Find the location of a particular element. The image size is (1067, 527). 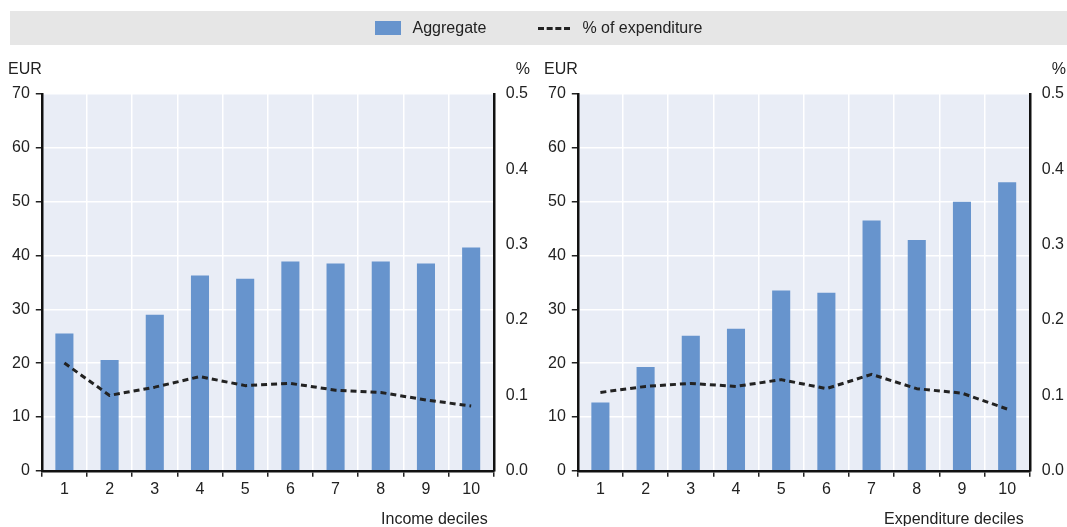

legend-label: Aggregate is located at coordinates (449, 28).